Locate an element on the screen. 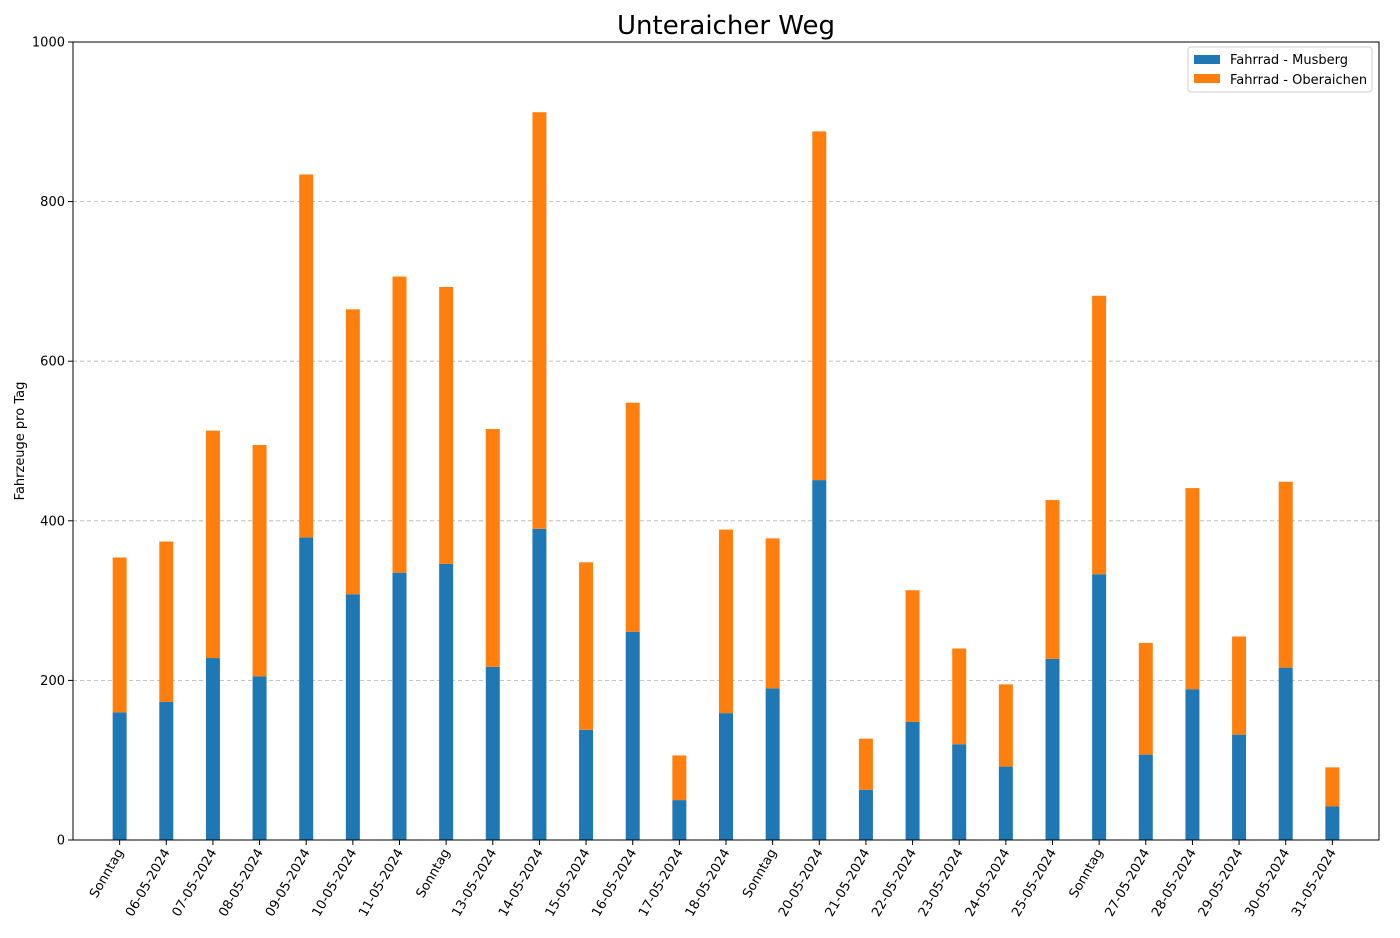 The width and height of the screenshot is (1400, 938). x-tick-label: 27-05-2024 is located at coordinates (1127, 883).